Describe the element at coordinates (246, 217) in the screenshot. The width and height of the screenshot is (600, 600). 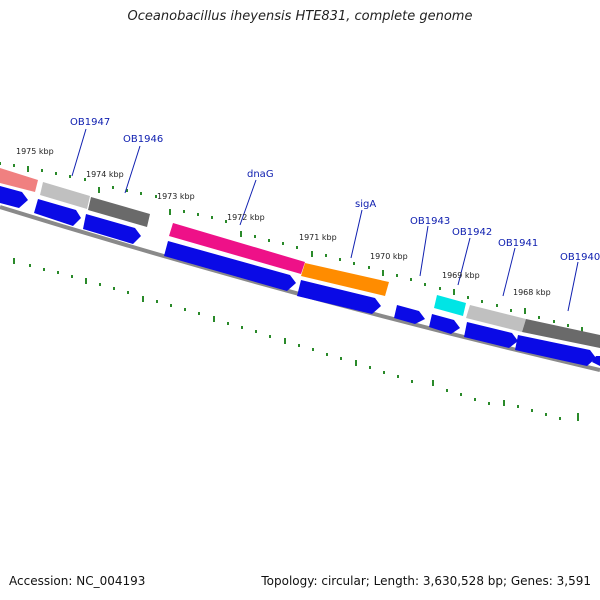
I see `kbp-label: 1972 kbp` at that location.